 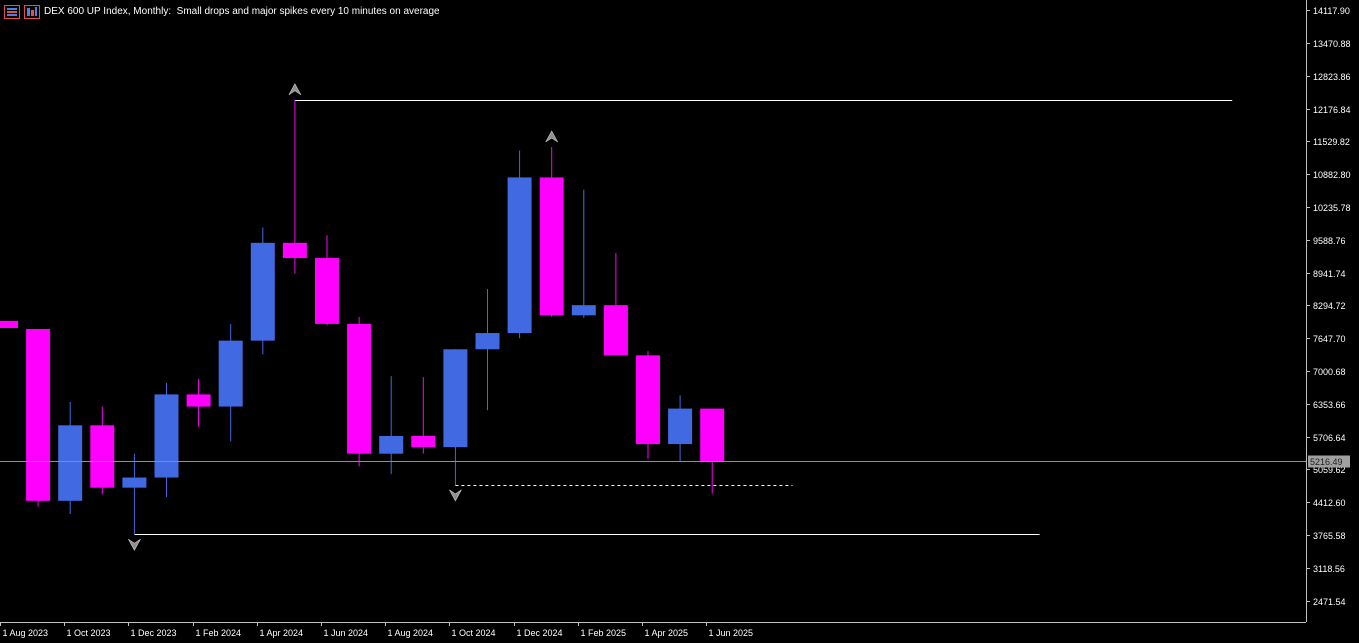 What do you see at coordinates (1332, 208) in the screenshot?
I see `y-tick-label: 10235.78` at bounding box center [1332, 208].